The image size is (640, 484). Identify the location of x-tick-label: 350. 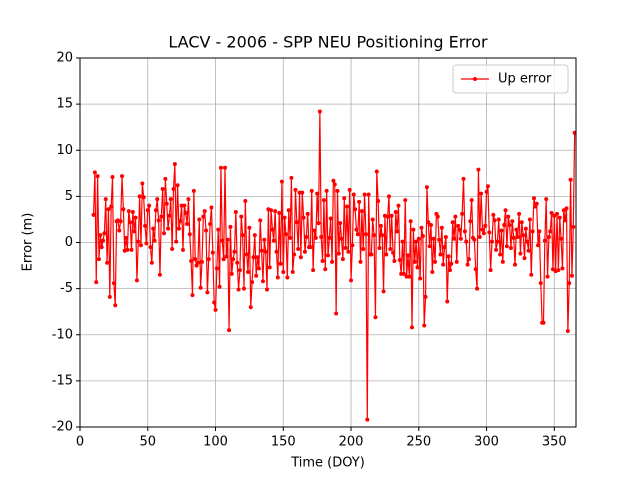
(554, 442).